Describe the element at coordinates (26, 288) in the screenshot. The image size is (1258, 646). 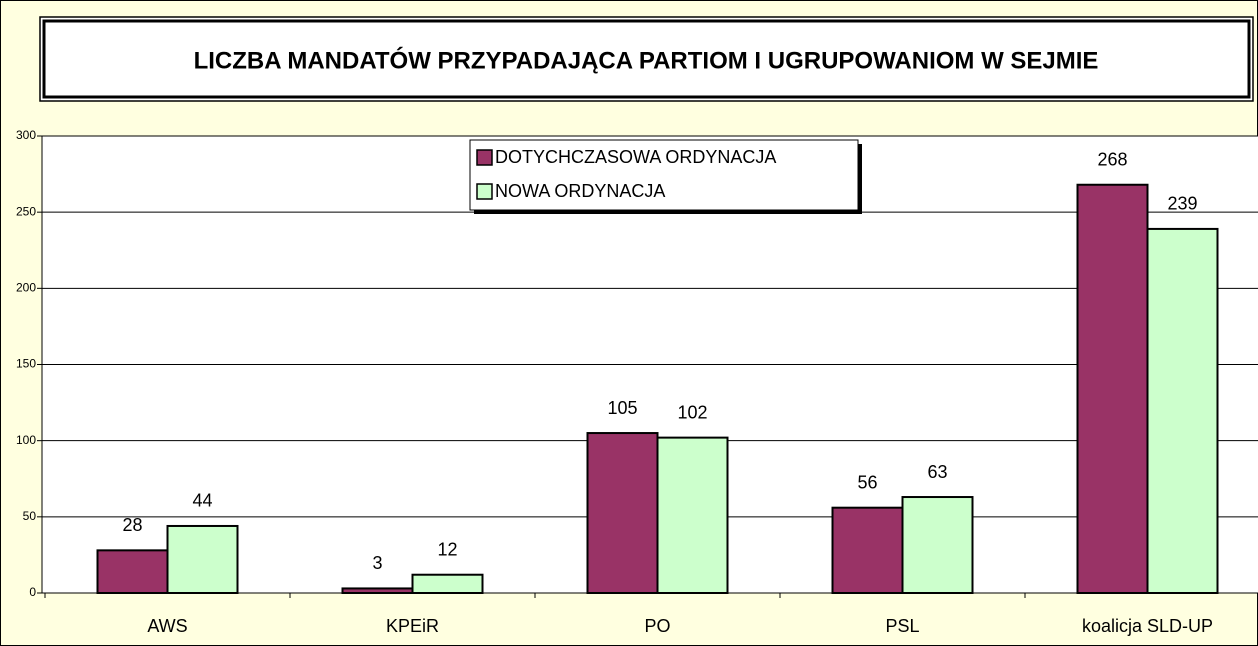
I see `y-tick-label: 200` at that location.